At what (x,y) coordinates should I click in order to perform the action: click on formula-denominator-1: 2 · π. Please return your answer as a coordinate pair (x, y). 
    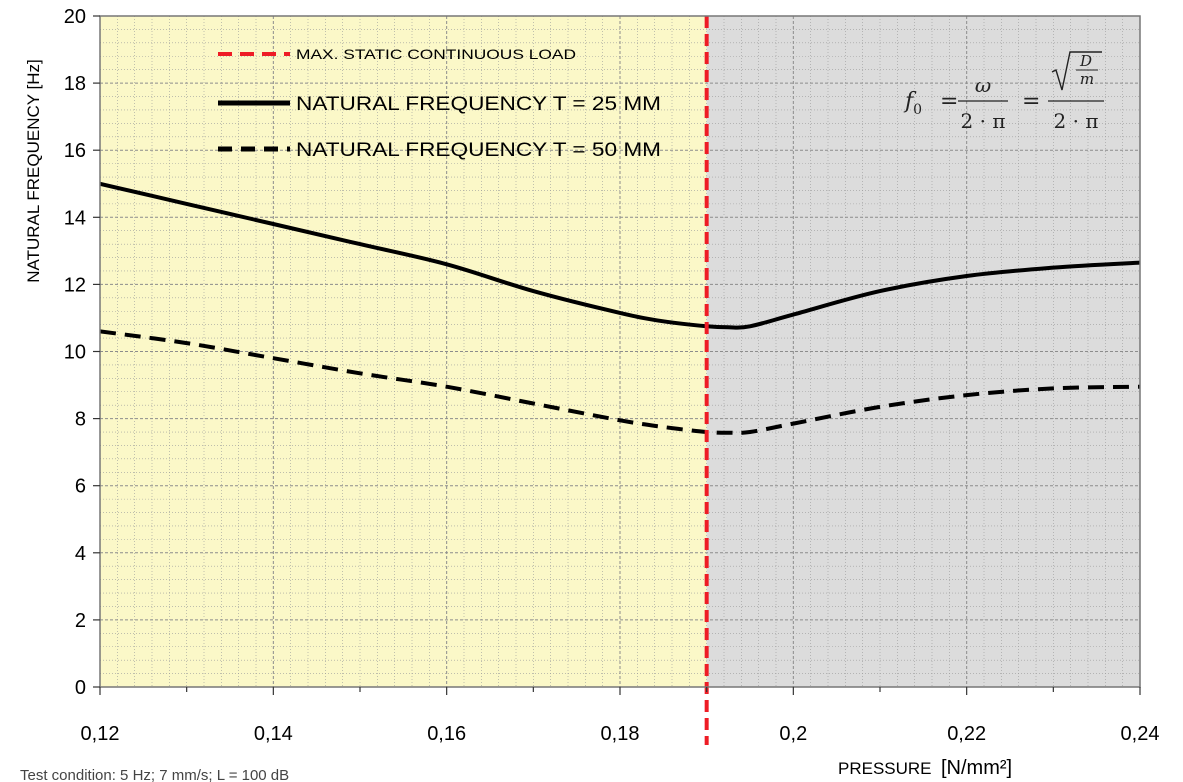
    Looking at the image, I should click on (983, 121).